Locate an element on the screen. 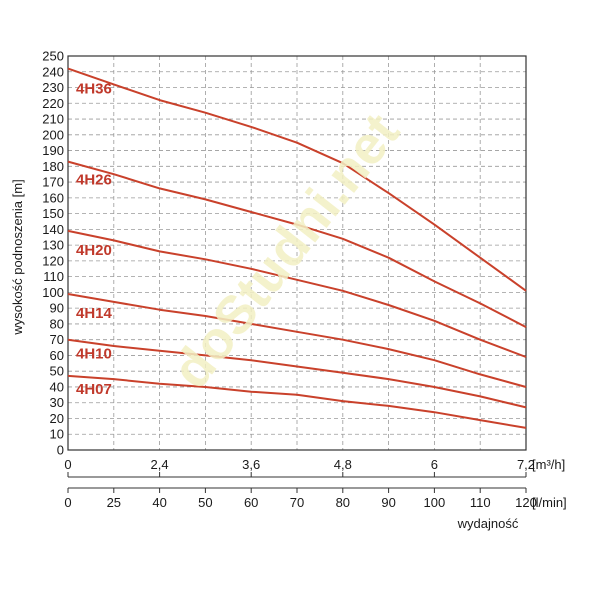 Image resolution: width=600 pixels, height=600 pixels. curve-4h14 is located at coordinates (297, 340).